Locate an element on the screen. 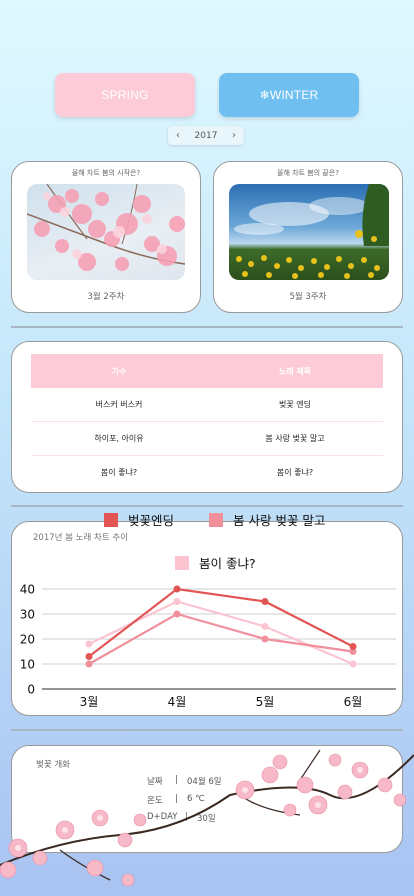 The height and width of the screenshot is (896, 414). winter-button: ❄WINTER is located at coordinates (289, 95).